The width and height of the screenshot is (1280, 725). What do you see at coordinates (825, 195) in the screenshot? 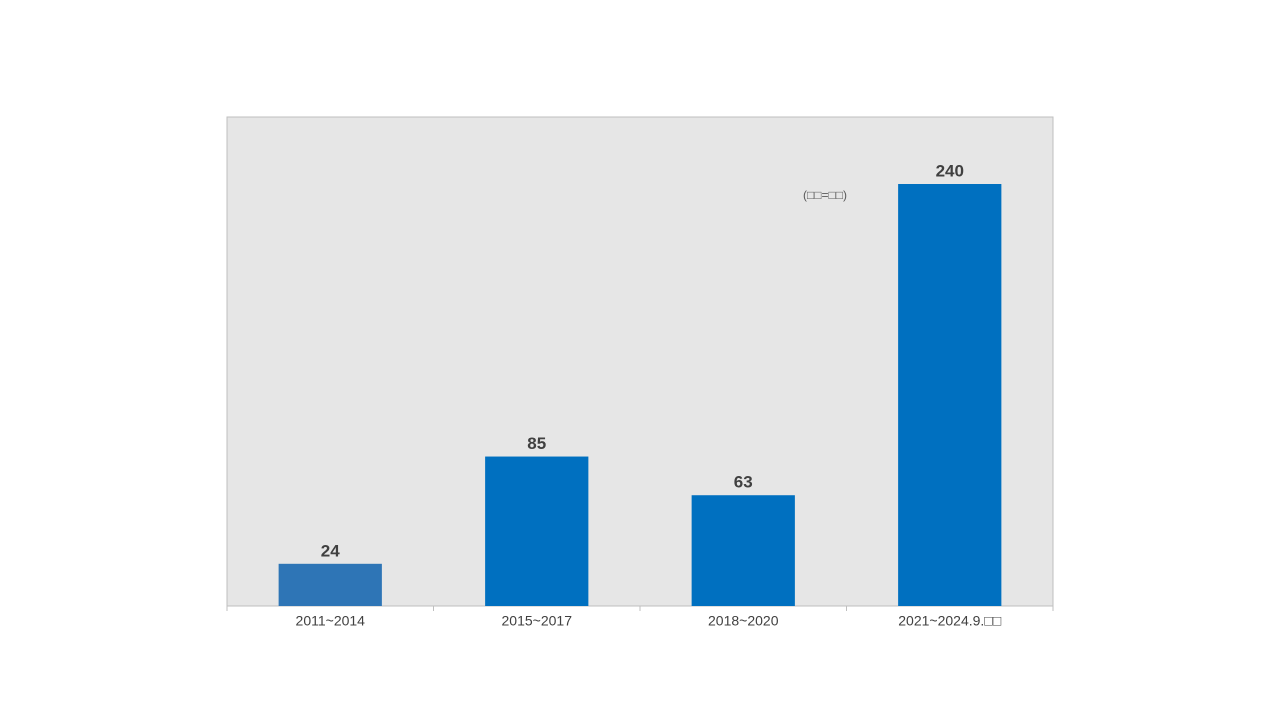
I see `unit-note: (□□=□□)` at bounding box center [825, 195].